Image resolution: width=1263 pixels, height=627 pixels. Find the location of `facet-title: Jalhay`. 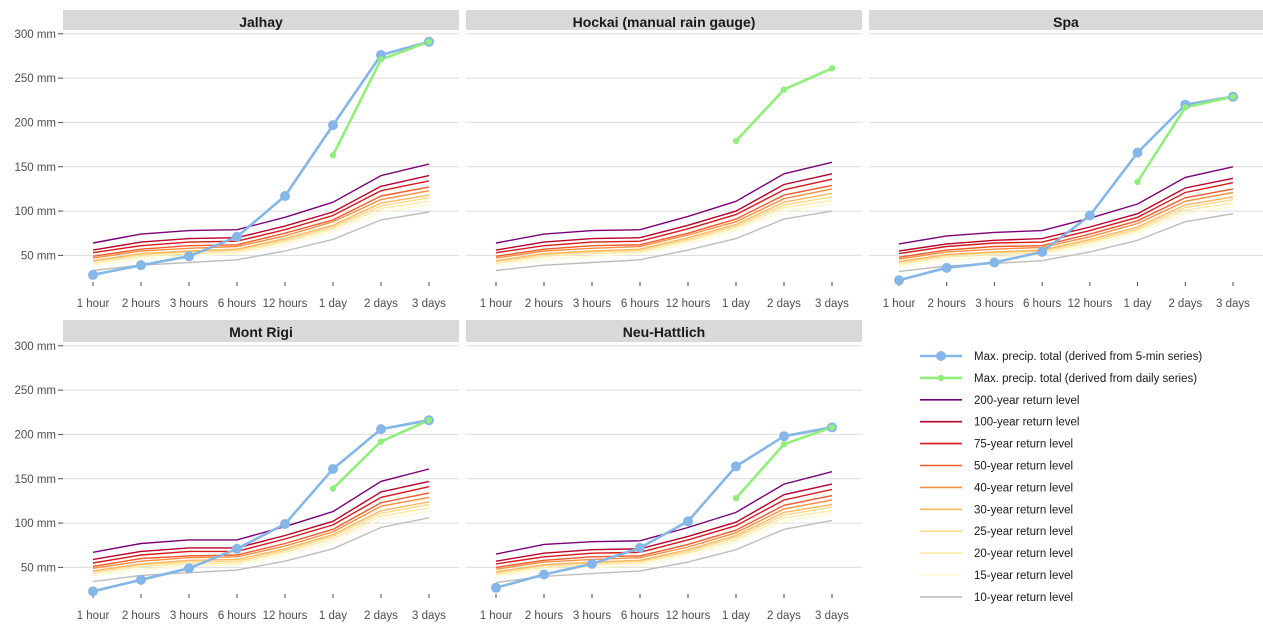

facet-title: Jalhay is located at coordinates (261, 22).